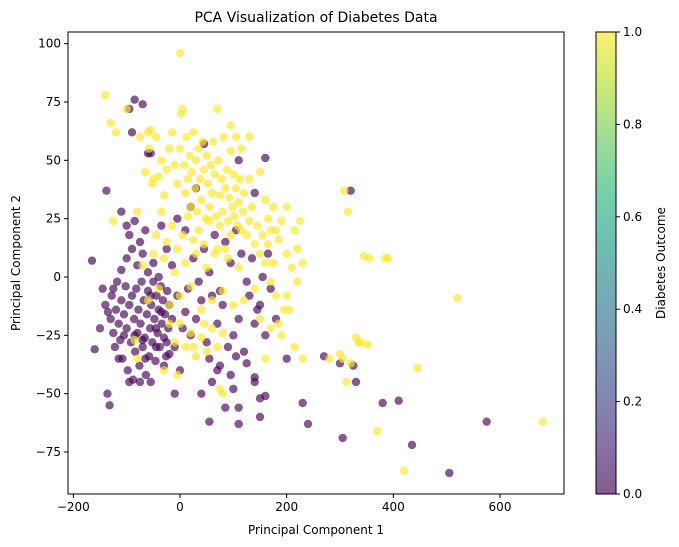 Image resolution: width=679 pixels, height=547 pixels. What do you see at coordinates (180, 507) in the screenshot?
I see `x-tick-label: 0` at bounding box center [180, 507].